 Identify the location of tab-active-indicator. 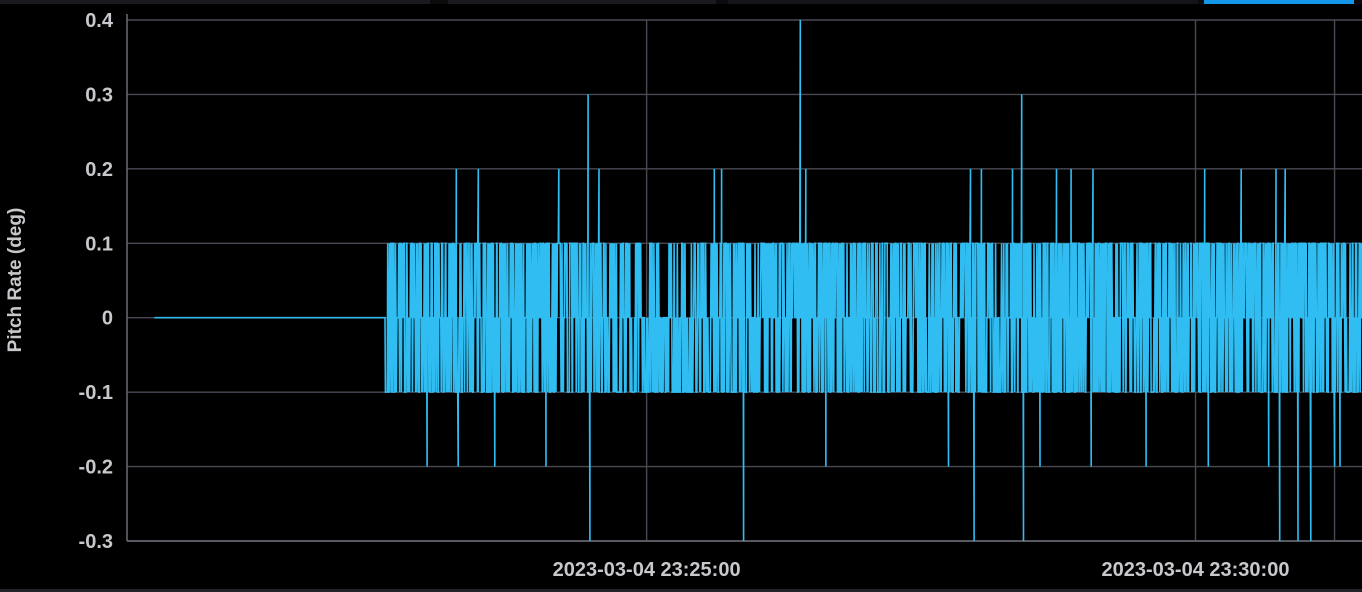
(1279, 2).